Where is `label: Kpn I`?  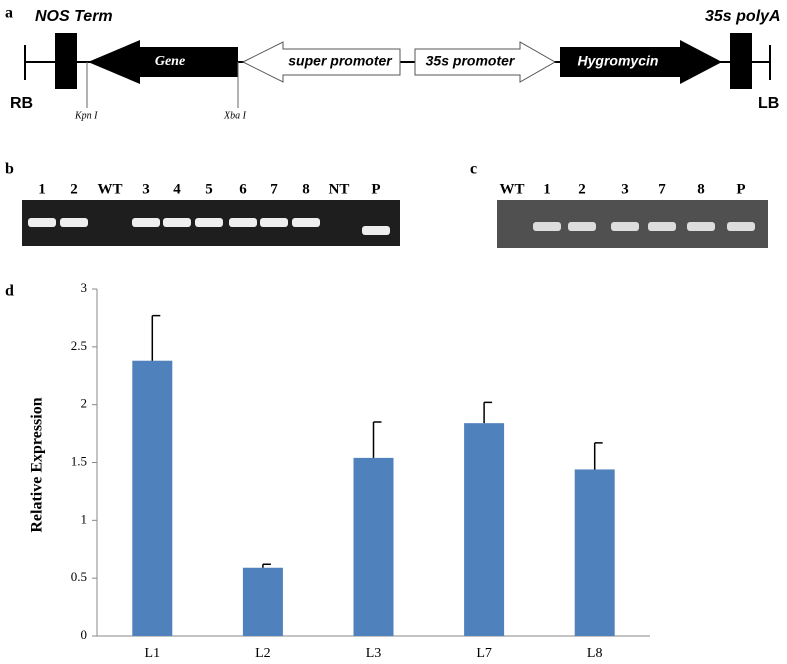
label: Kpn I is located at coordinates (86, 115).